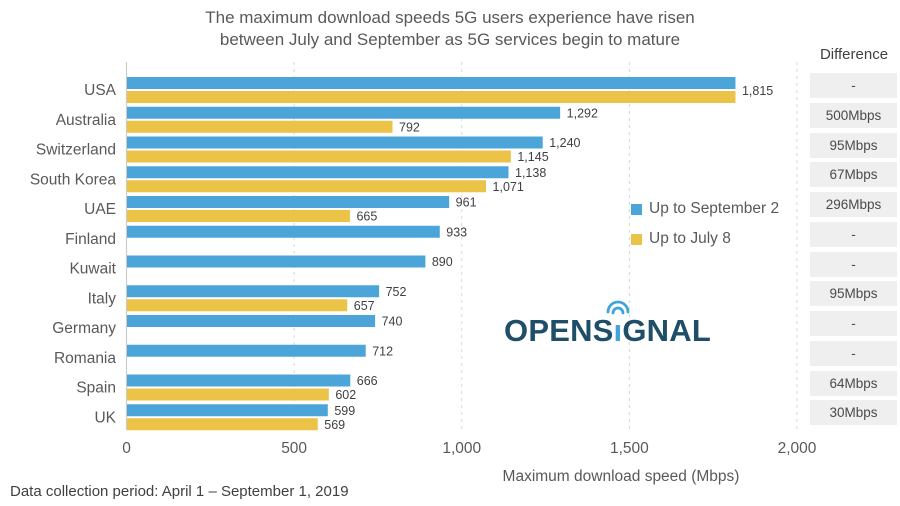 The image size is (900, 506). What do you see at coordinates (853, 413) in the screenshot?
I see `difference-value-uk: 30Mbps` at bounding box center [853, 413].